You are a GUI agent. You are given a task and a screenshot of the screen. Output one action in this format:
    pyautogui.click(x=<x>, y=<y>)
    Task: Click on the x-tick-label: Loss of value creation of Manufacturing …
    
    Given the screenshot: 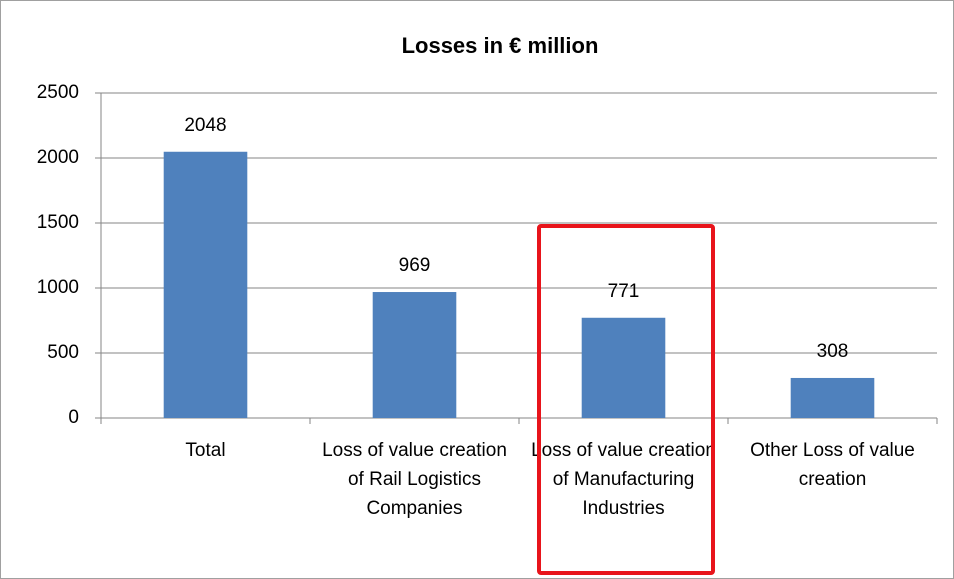 What is the action you would take?
    pyautogui.click(x=623, y=479)
    